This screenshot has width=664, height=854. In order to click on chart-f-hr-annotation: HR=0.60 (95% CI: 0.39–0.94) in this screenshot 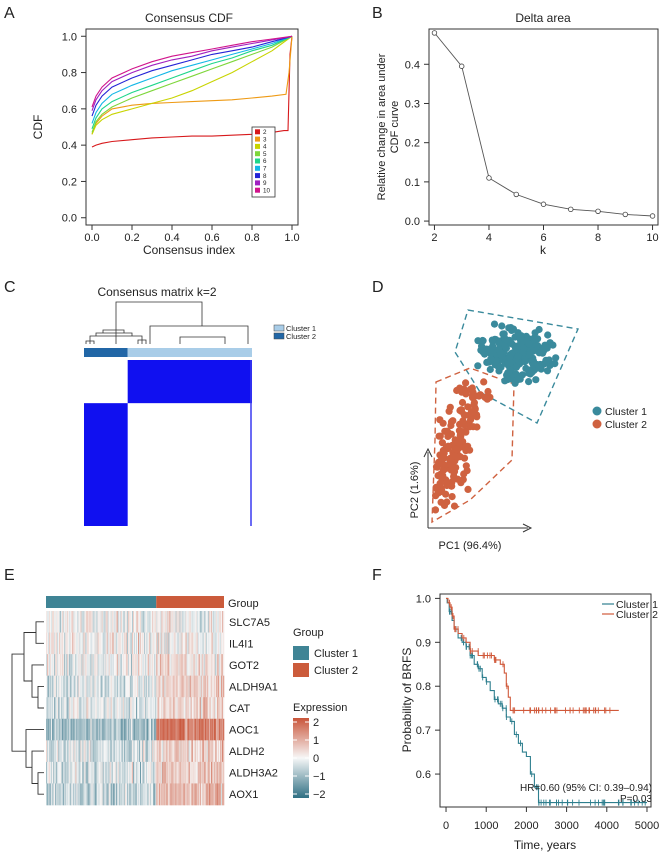, I will do `click(586, 788)`.